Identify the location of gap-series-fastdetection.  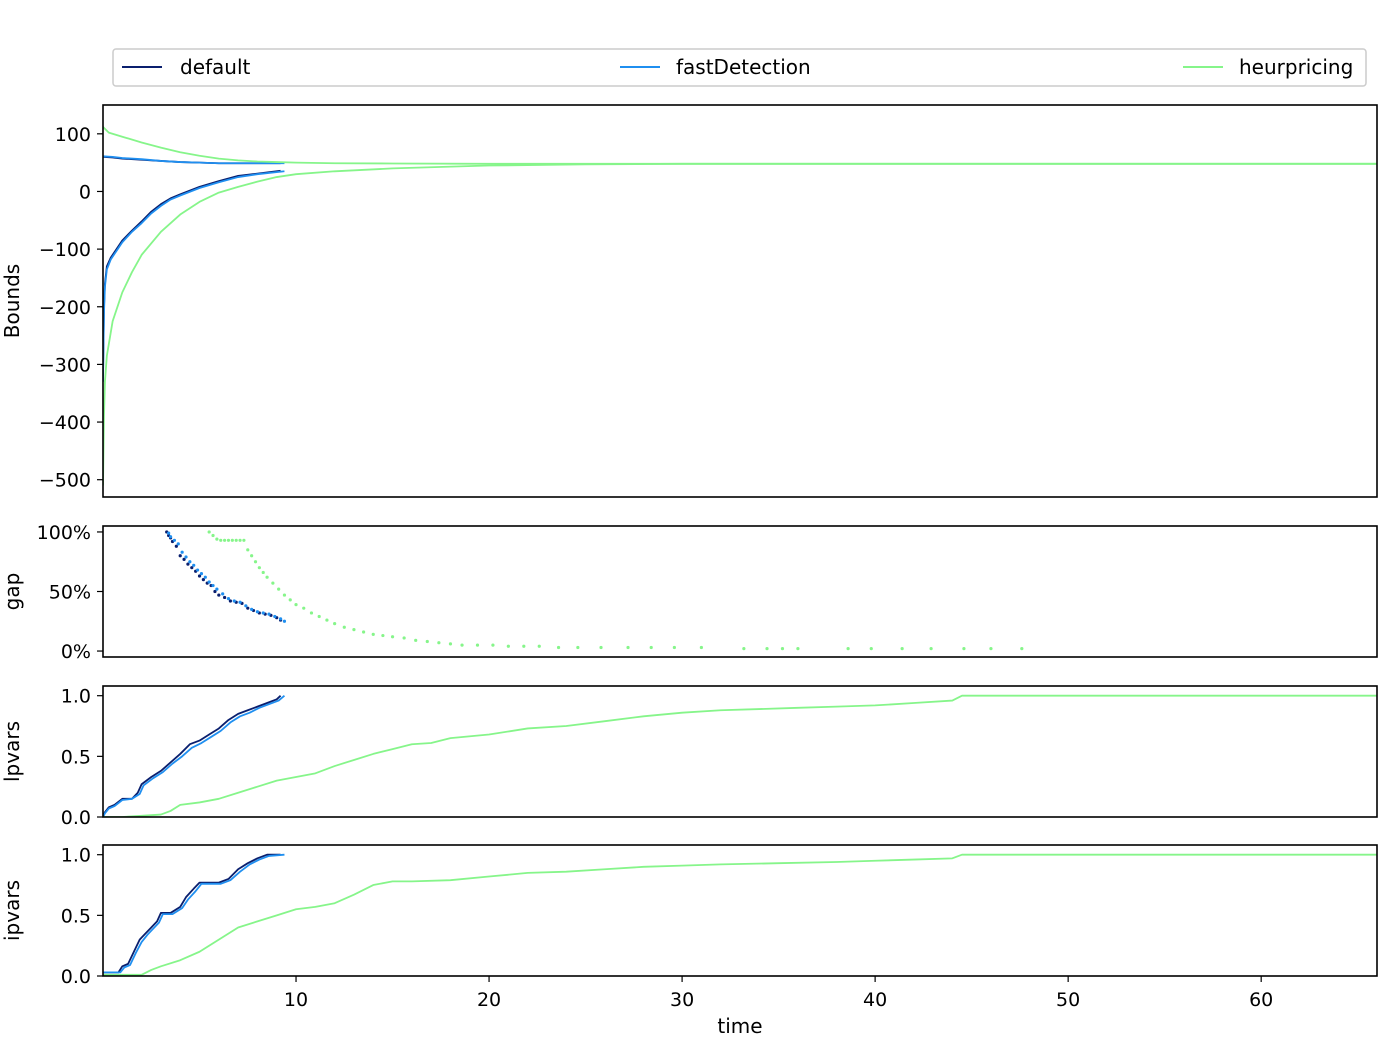
(227, 577).